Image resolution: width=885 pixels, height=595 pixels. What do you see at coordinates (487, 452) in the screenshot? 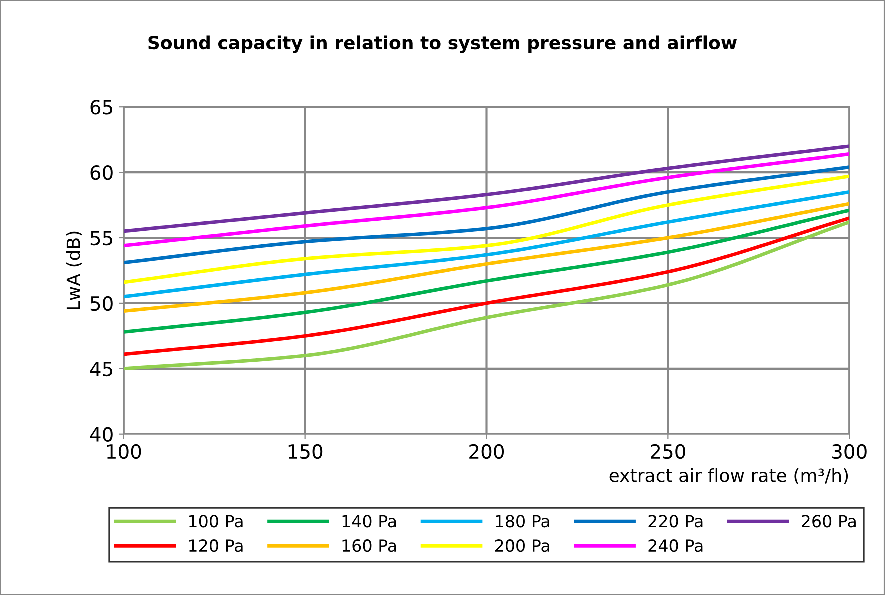
I see `x-tick-label: 200` at bounding box center [487, 452].